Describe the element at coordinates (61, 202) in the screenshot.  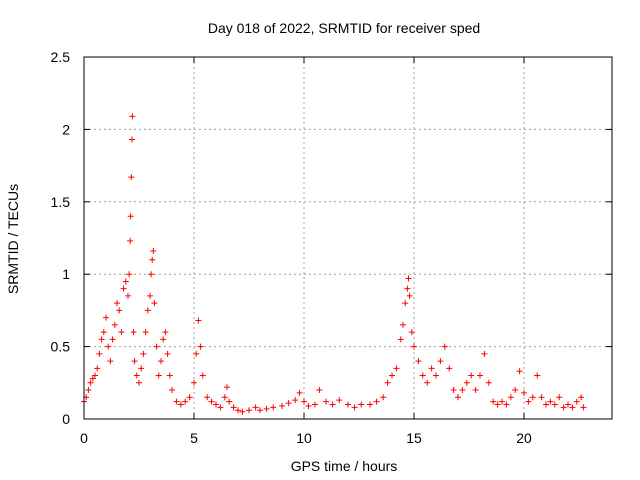
I see `y-tick-label: 1.5` at that location.